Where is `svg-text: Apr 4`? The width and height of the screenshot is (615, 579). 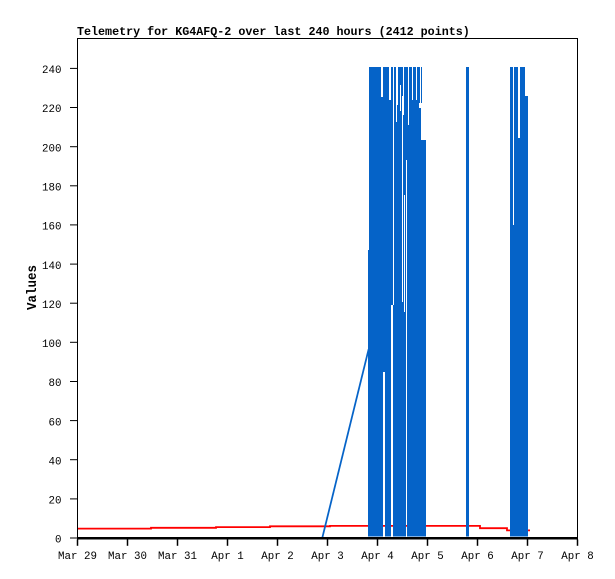 svg-text: Apr 4 is located at coordinates (377, 557).